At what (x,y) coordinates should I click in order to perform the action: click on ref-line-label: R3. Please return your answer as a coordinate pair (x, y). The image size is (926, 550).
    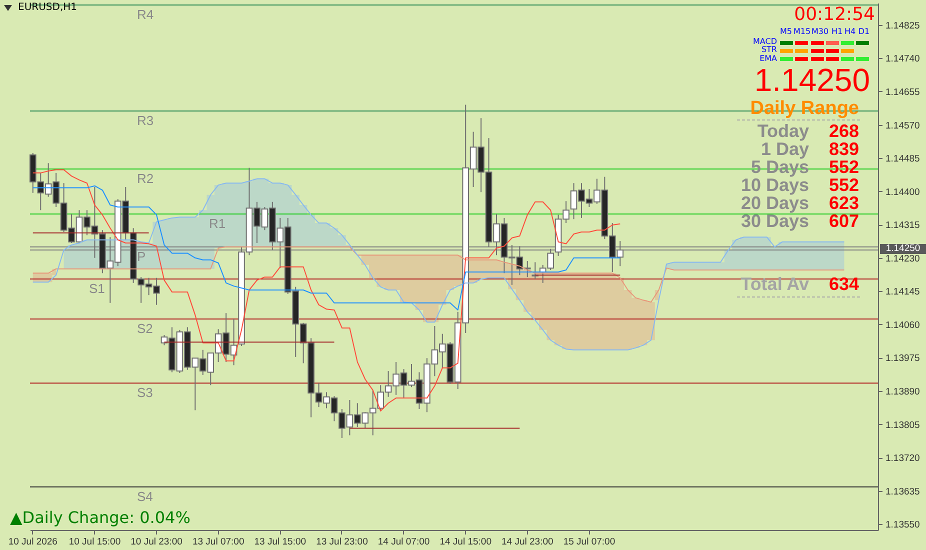
    Looking at the image, I should click on (145, 120).